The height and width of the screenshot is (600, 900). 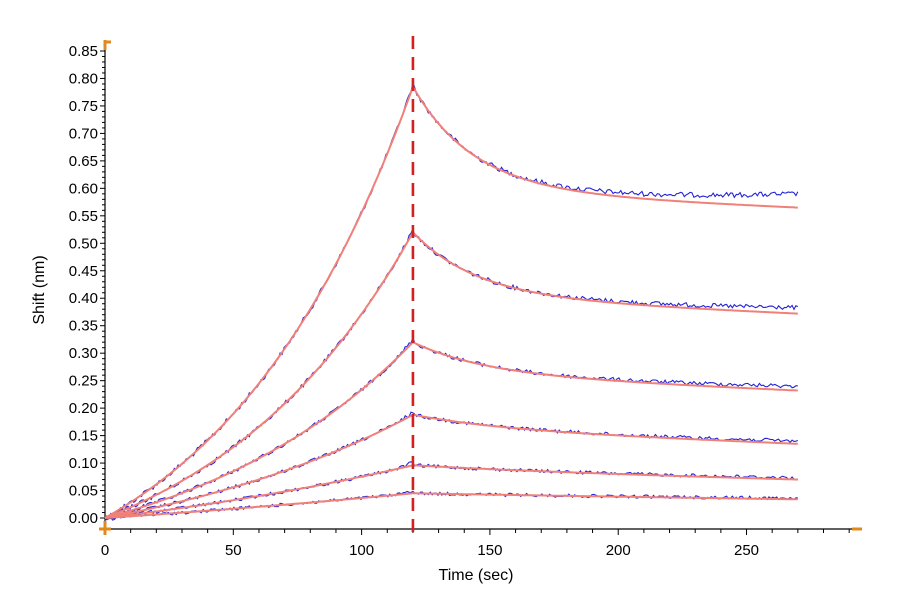 What do you see at coordinates (475, 544) in the screenshot?
I see `x-axis: 0 50 100 150 200 250` at bounding box center [475, 544].